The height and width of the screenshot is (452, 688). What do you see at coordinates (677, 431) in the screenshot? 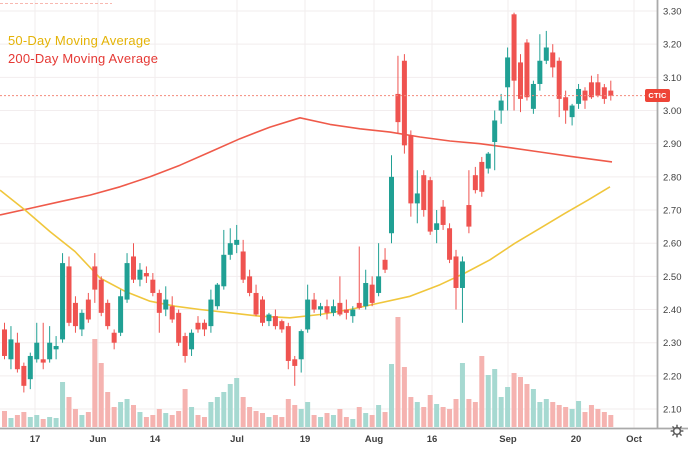
I see `settings-gear-icon` at bounding box center [677, 431].